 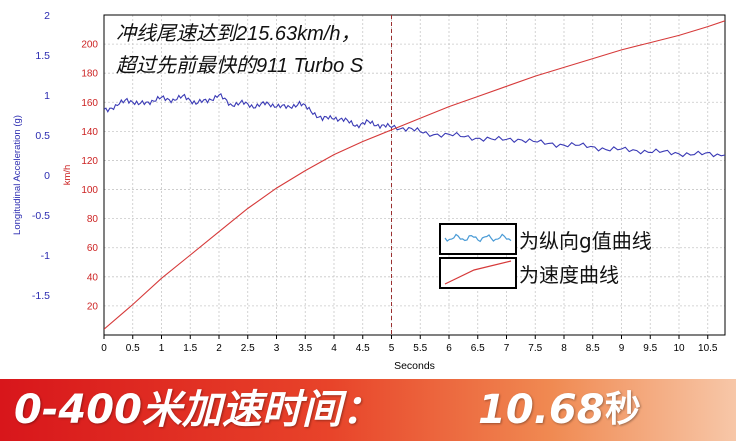 I want to click on x-tick-label: 1, so click(x=162, y=348).